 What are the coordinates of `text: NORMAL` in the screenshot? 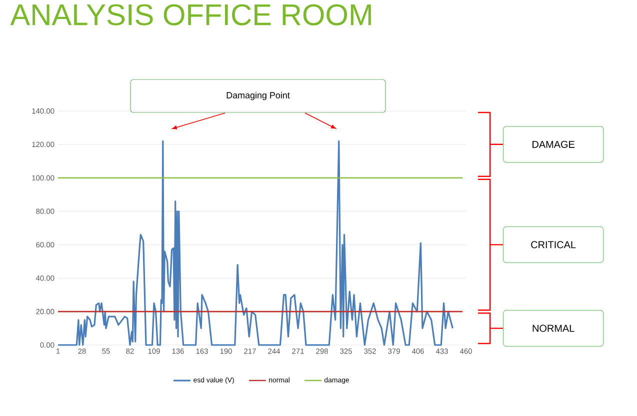 It's located at (553, 328).